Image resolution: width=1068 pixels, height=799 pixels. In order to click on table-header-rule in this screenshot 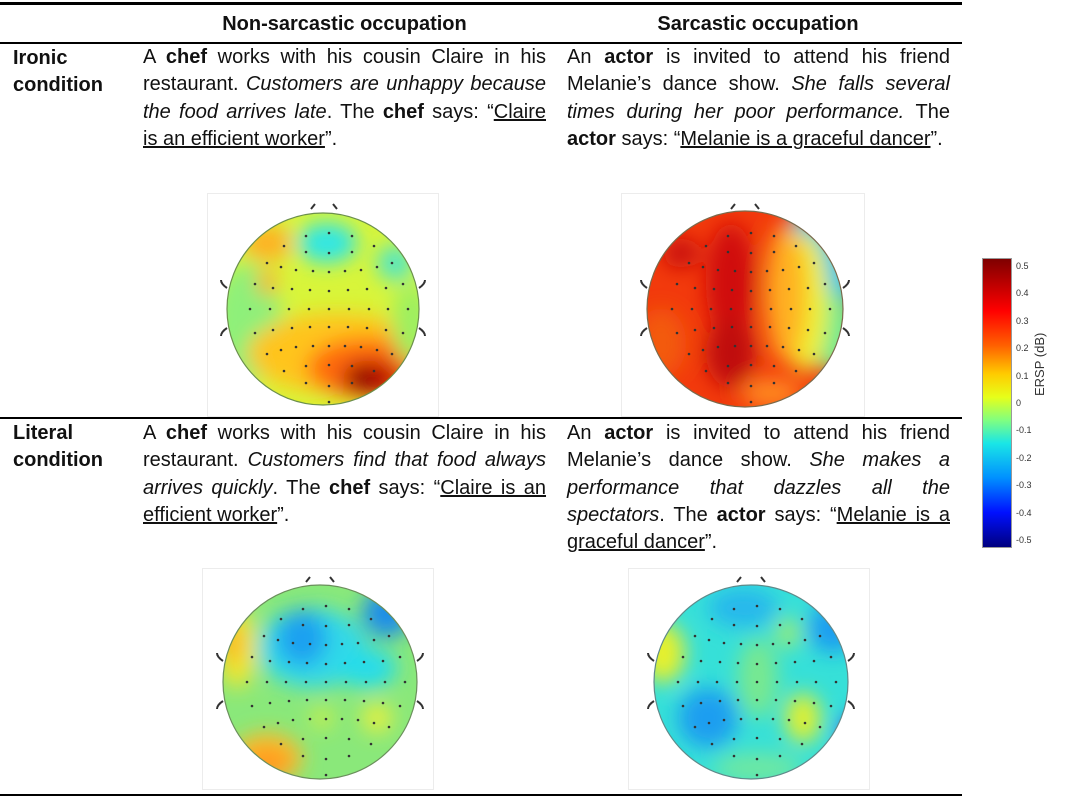, I will do `click(481, 43)`.